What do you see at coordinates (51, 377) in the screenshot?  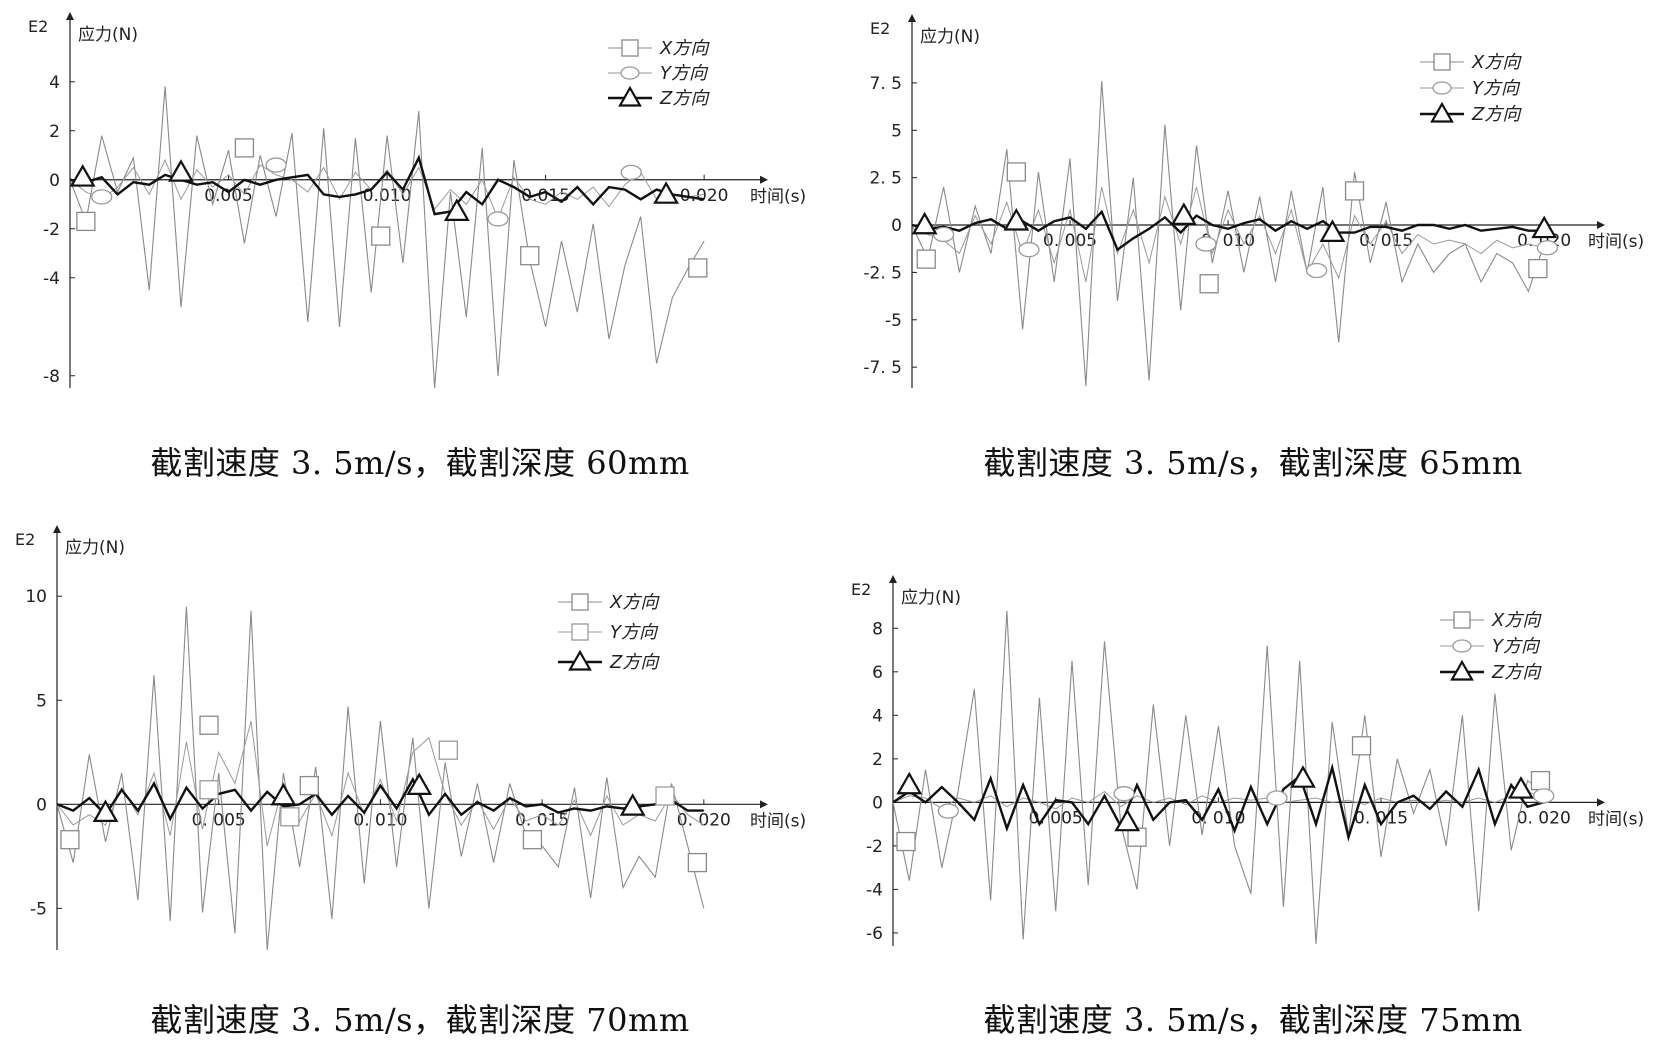 I see `y-tick-label: -8` at bounding box center [51, 377].